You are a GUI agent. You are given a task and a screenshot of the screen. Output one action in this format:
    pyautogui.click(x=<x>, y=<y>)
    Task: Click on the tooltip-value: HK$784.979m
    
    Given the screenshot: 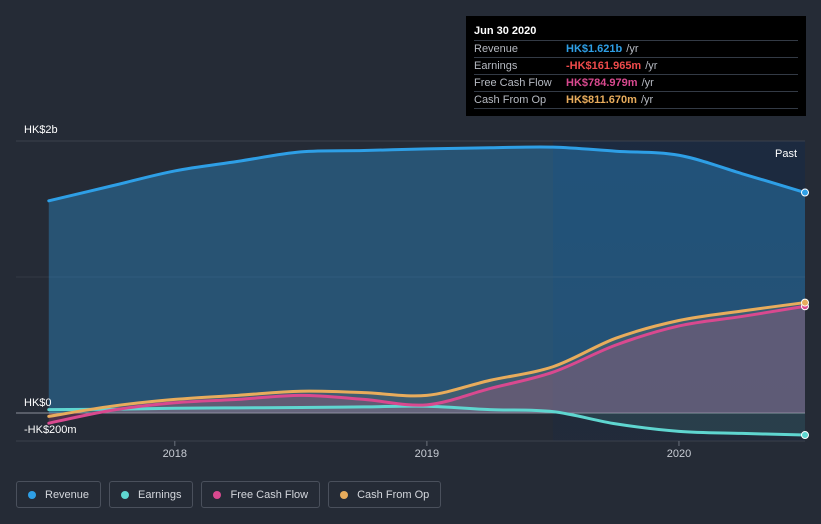 What is the action you would take?
    pyautogui.click(x=602, y=83)
    